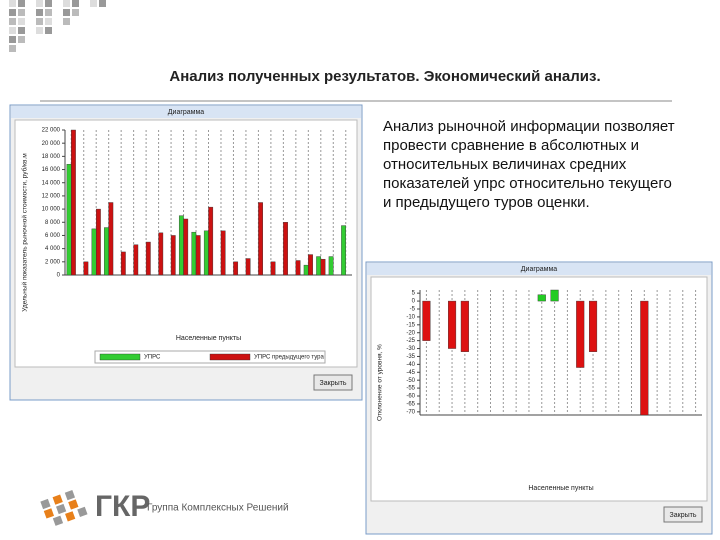 Image resolution: width=720 pixels, height=540 pixels. Describe the element at coordinates (414, 294) in the screenshot. I see `y-tick-label: 5` at that location.